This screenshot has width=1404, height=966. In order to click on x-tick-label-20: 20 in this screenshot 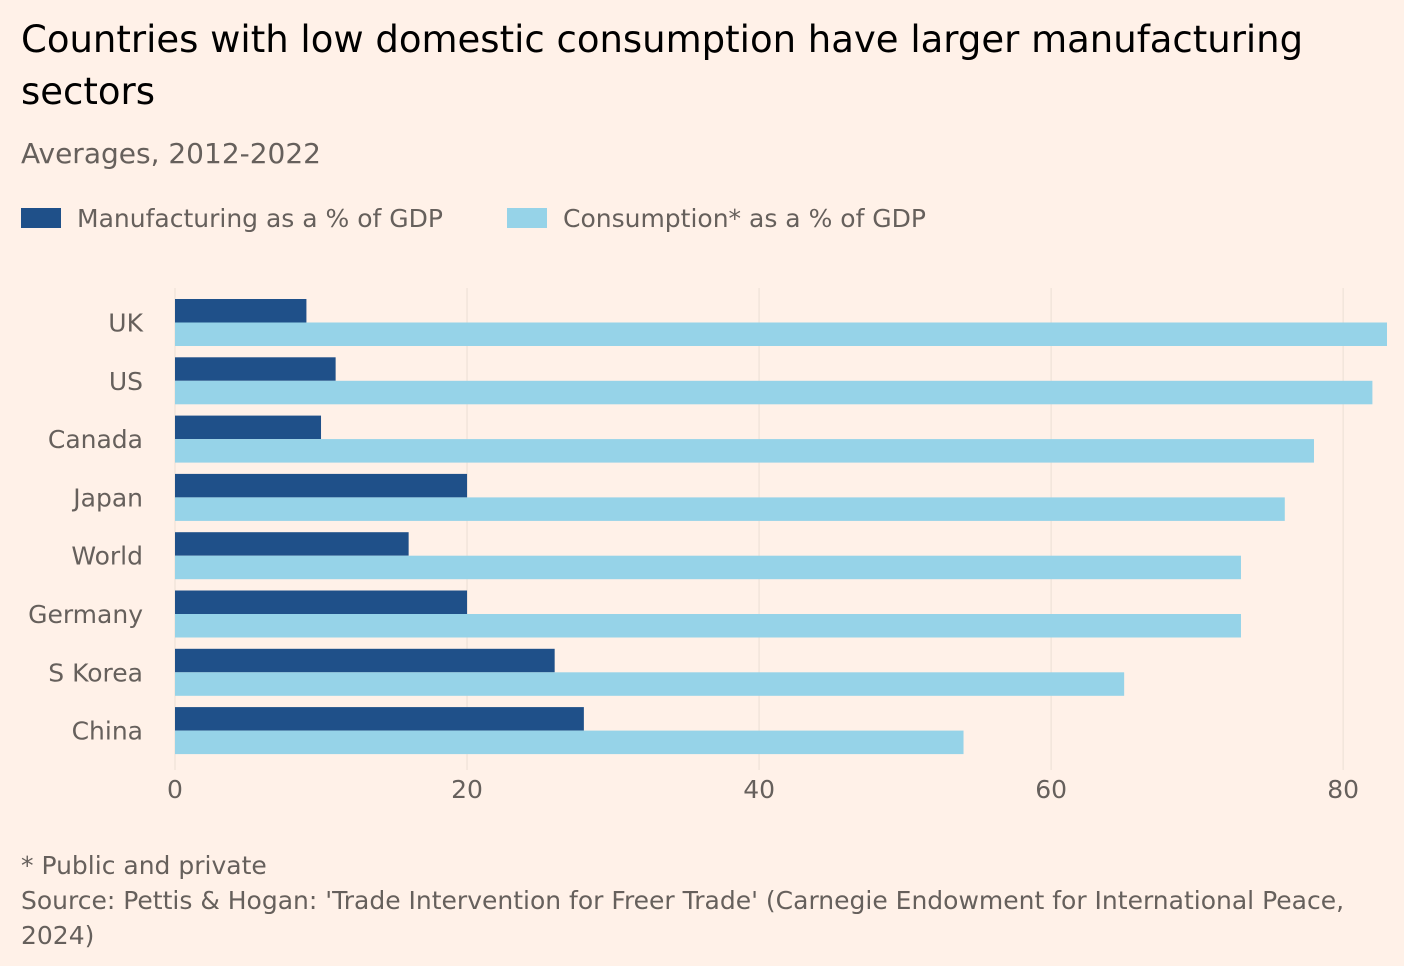, I will do `click(467, 789)`.